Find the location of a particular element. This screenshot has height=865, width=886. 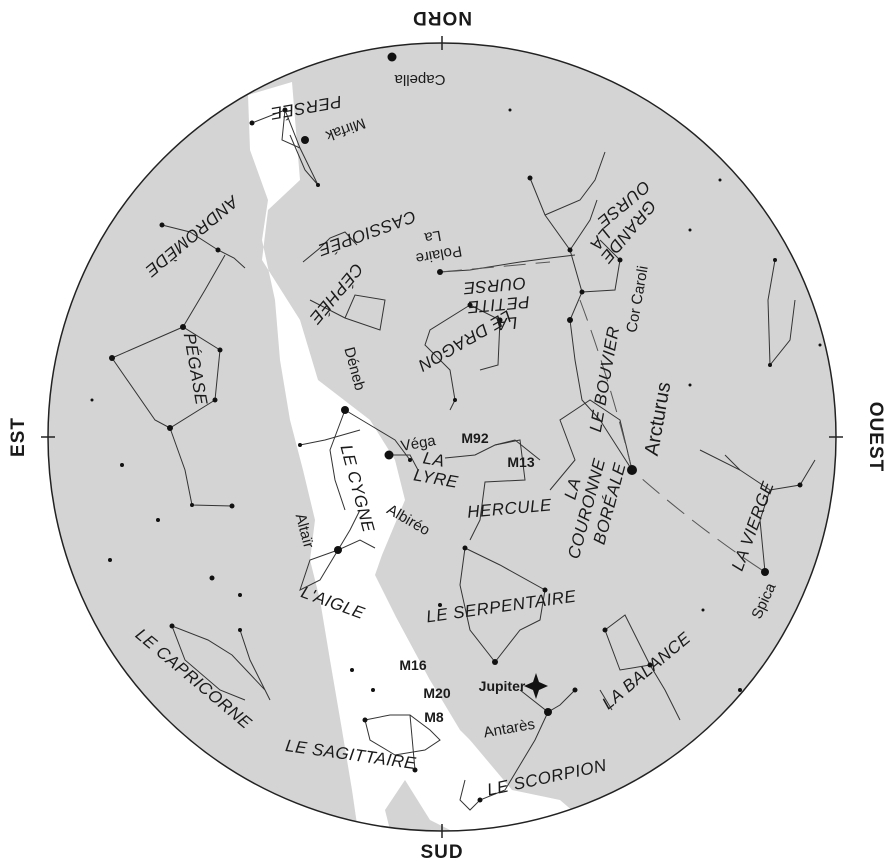

label-jupiter: Jupiter is located at coordinates (502, 686).